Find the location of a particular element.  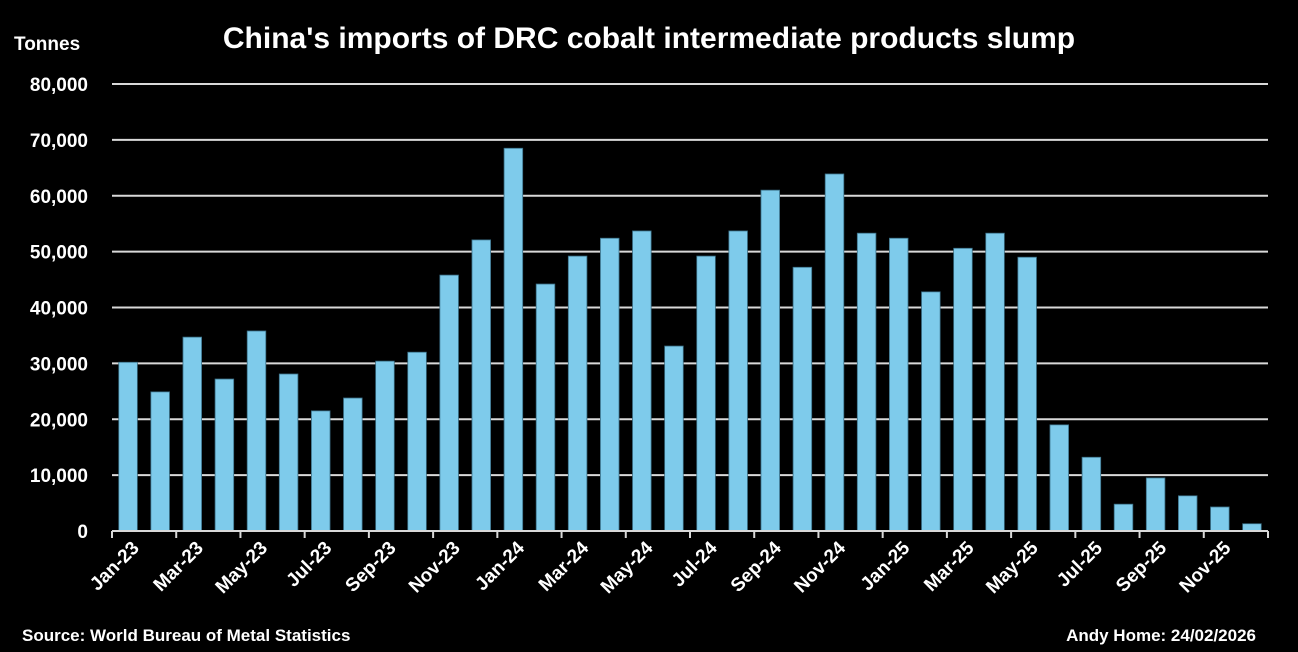

y-tick-label: 10,000 is located at coordinates (59, 476).